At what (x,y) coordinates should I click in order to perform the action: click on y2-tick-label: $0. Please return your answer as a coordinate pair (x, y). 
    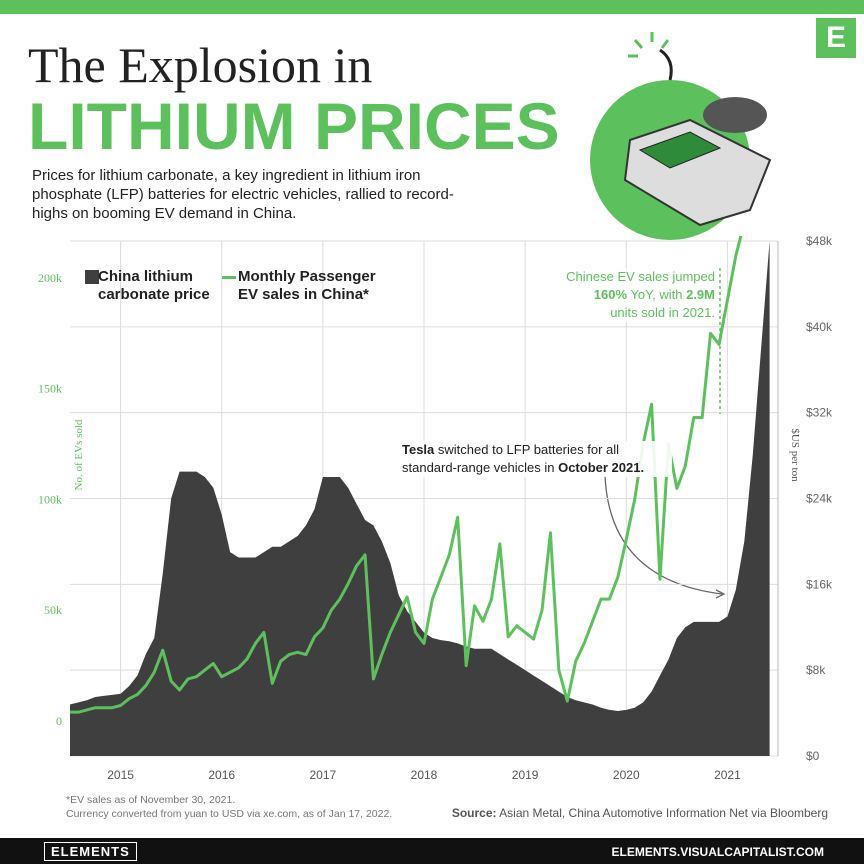
    Looking at the image, I should click on (813, 756).